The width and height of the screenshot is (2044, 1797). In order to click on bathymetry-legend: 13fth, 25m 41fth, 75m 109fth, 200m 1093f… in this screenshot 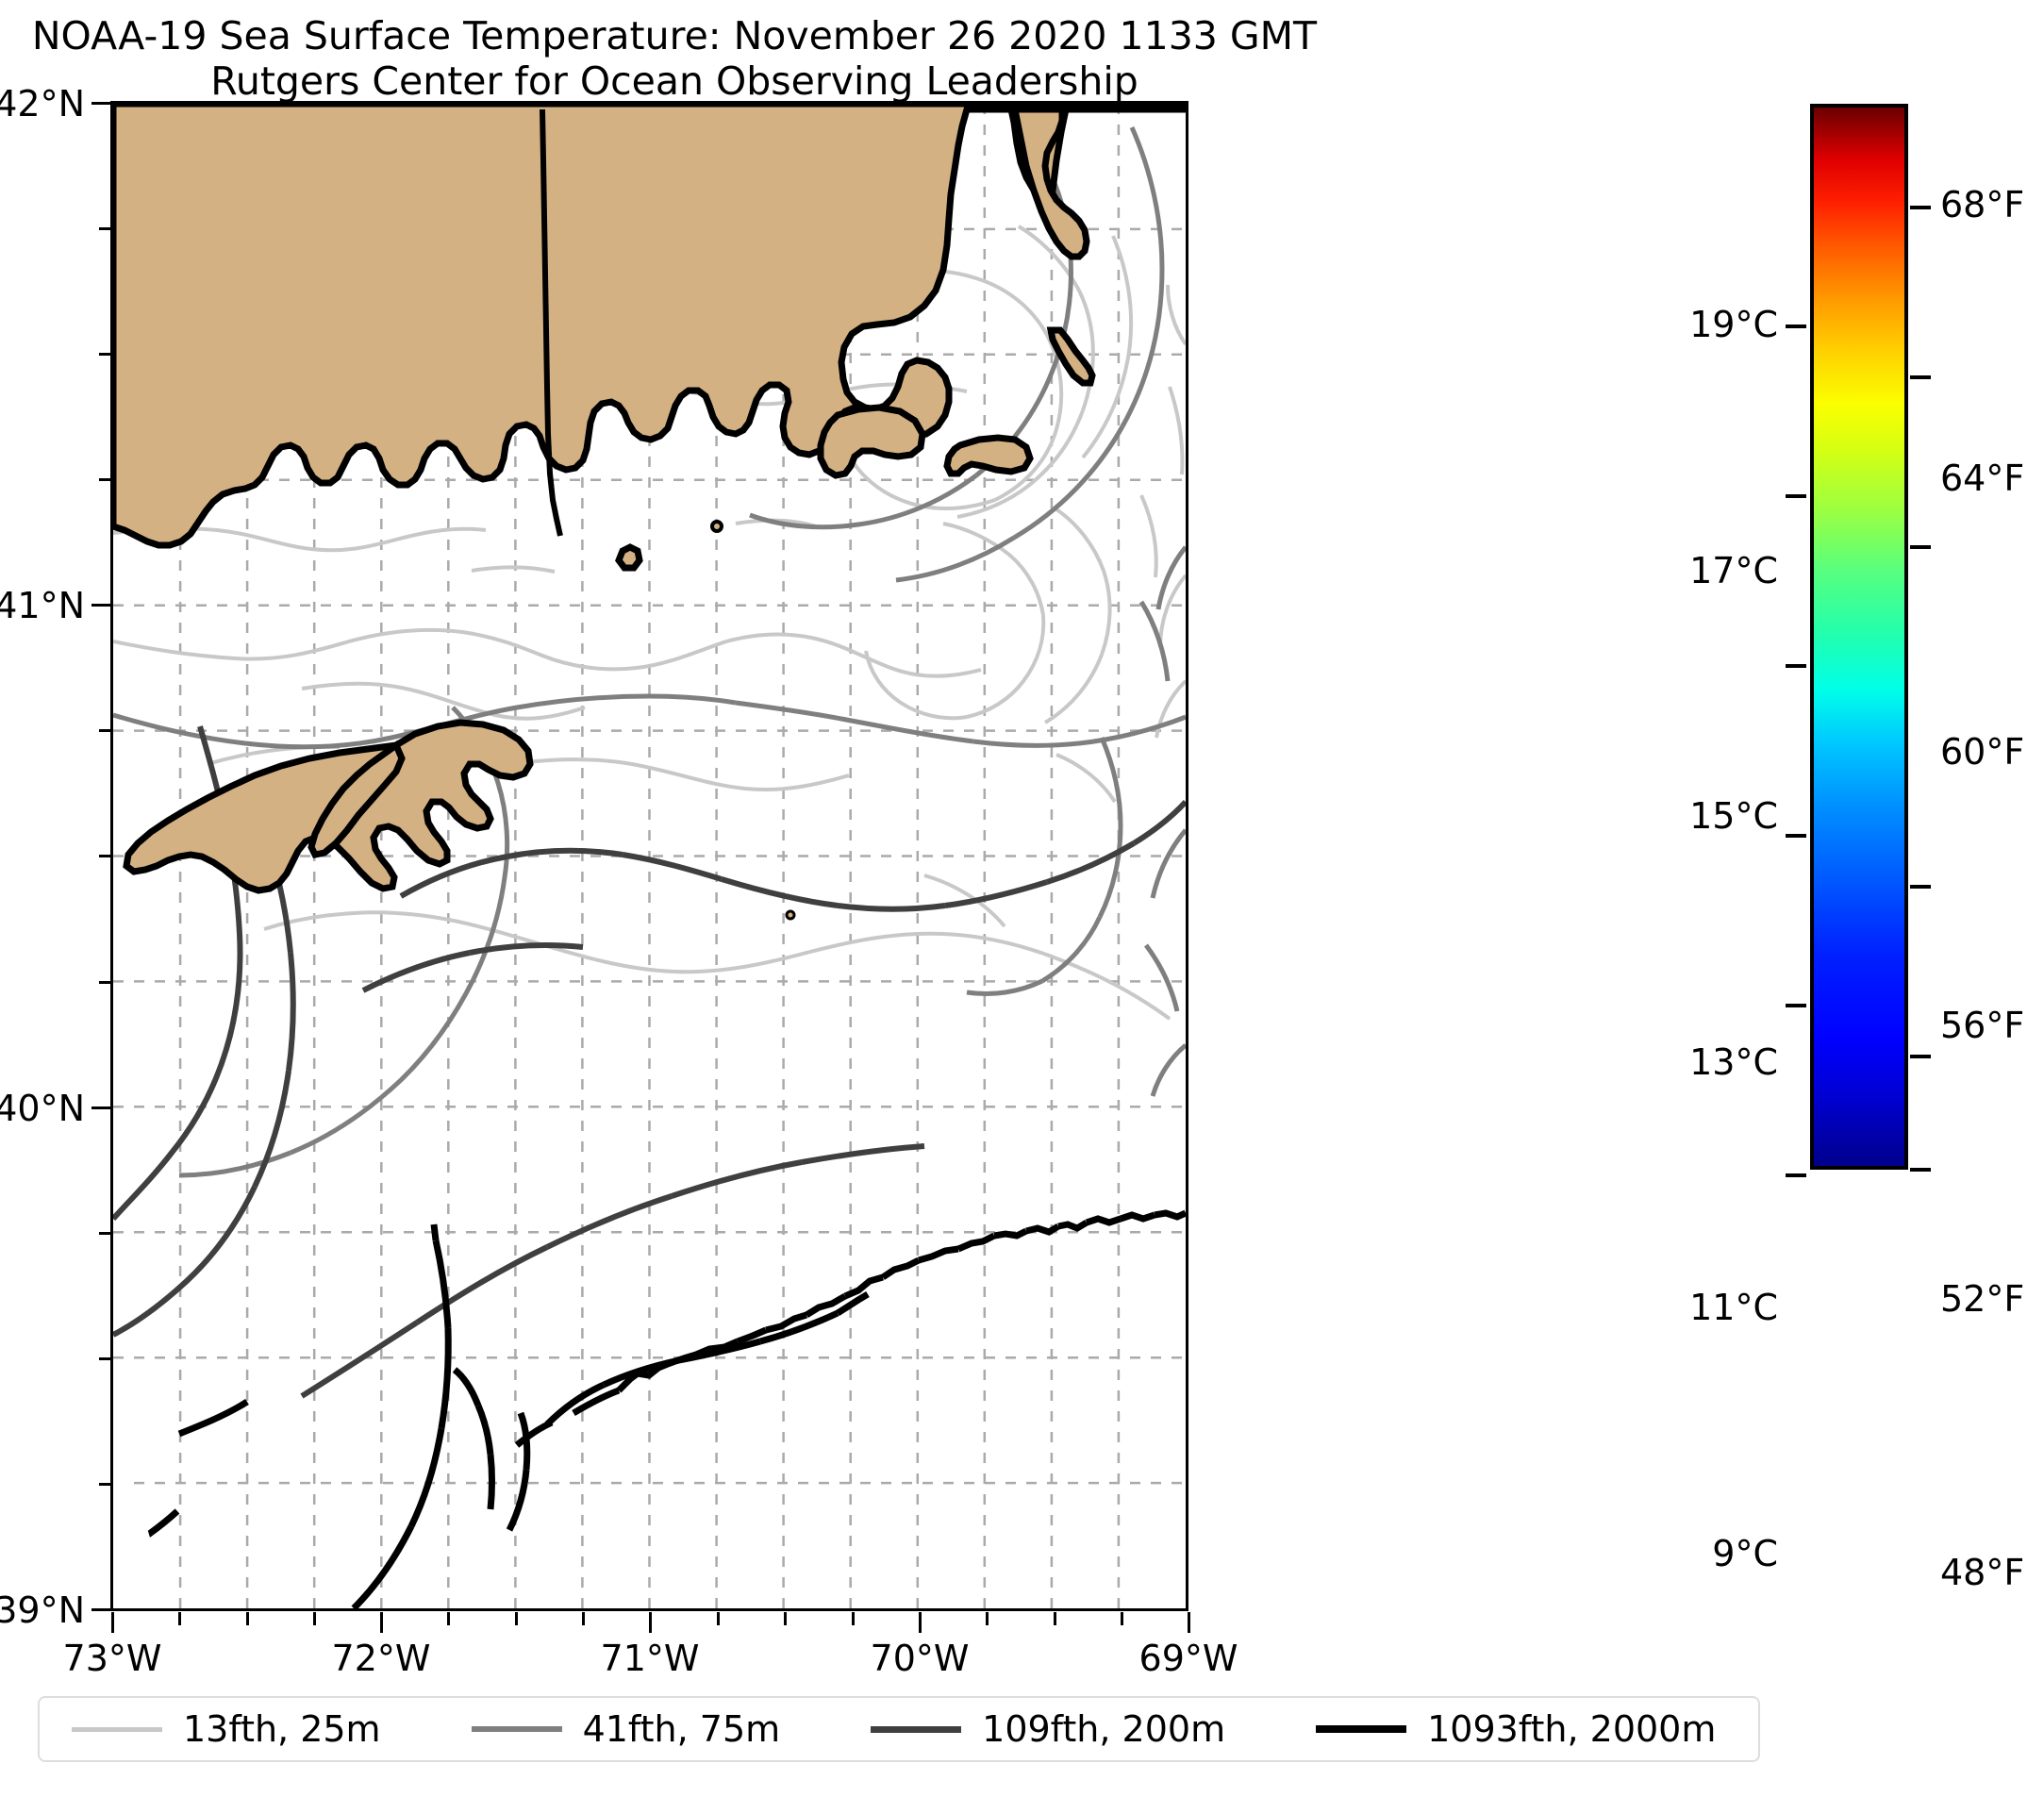, I will do `click(899, 1729)`.